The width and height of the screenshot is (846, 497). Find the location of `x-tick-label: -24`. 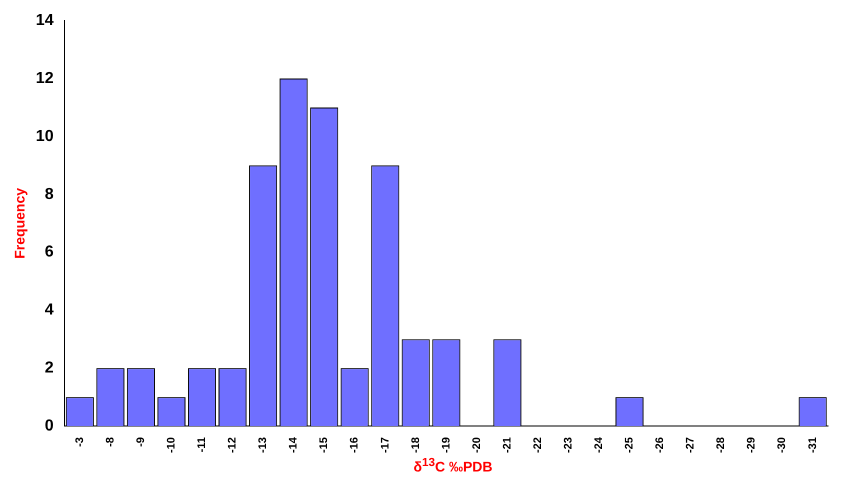

x-tick-label: -24 is located at coordinates (599, 445).